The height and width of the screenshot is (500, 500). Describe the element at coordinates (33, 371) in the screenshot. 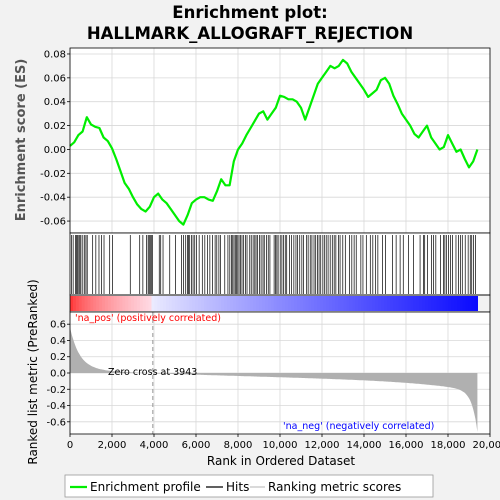

I see `metric-y-axis-label: Ranked list metric (PreRanked)` at that location.